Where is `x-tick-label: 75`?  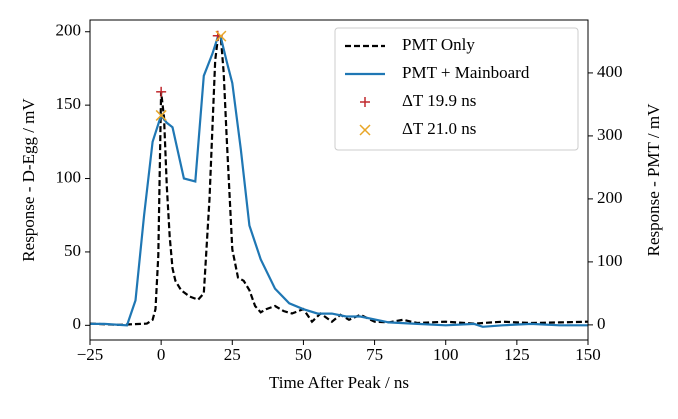
x-tick-label: 75 is located at coordinates (374, 354).